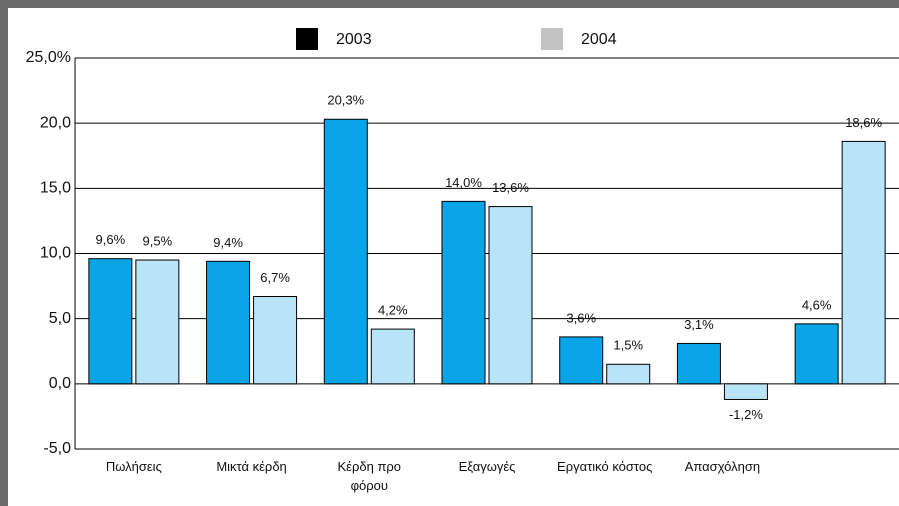 This screenshot has width=899, height=506. I want to click on data-label: 9,4%, so click(228, 242).